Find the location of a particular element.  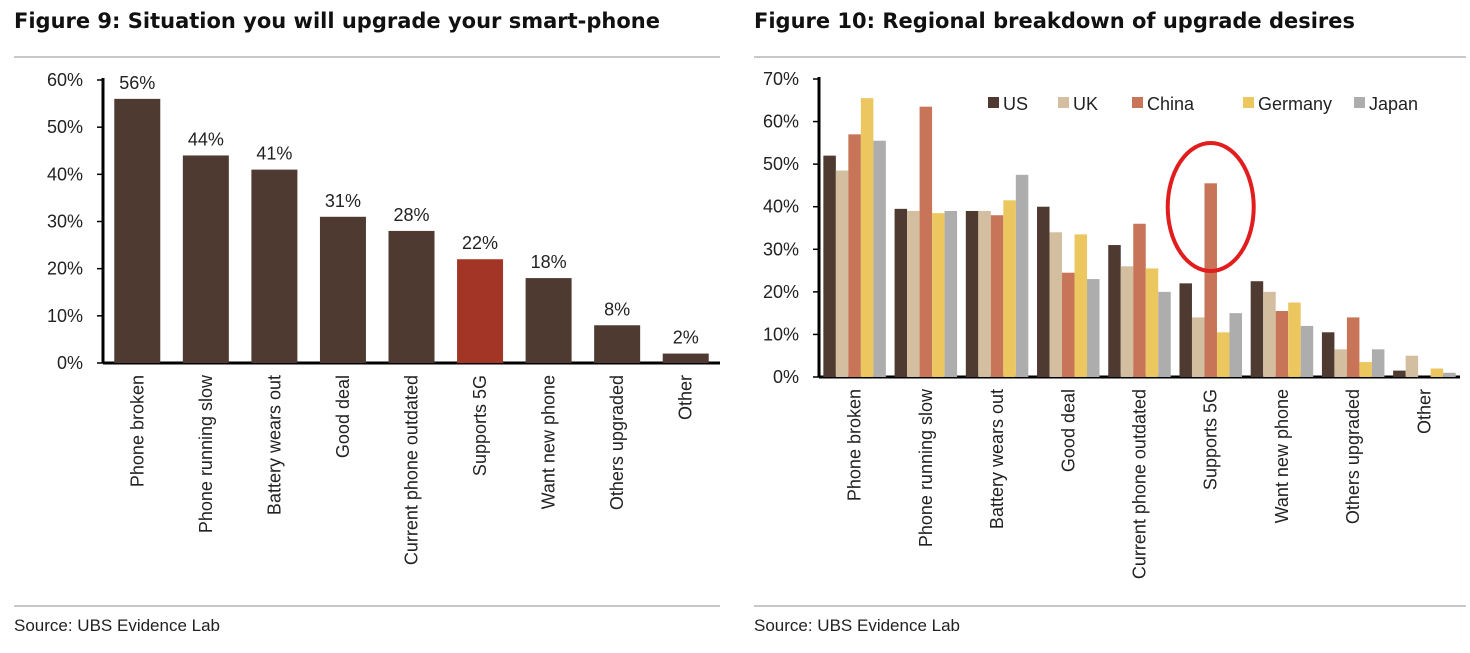

bar-current-phone-outdated-japan is located at coordinates (1164, 334).